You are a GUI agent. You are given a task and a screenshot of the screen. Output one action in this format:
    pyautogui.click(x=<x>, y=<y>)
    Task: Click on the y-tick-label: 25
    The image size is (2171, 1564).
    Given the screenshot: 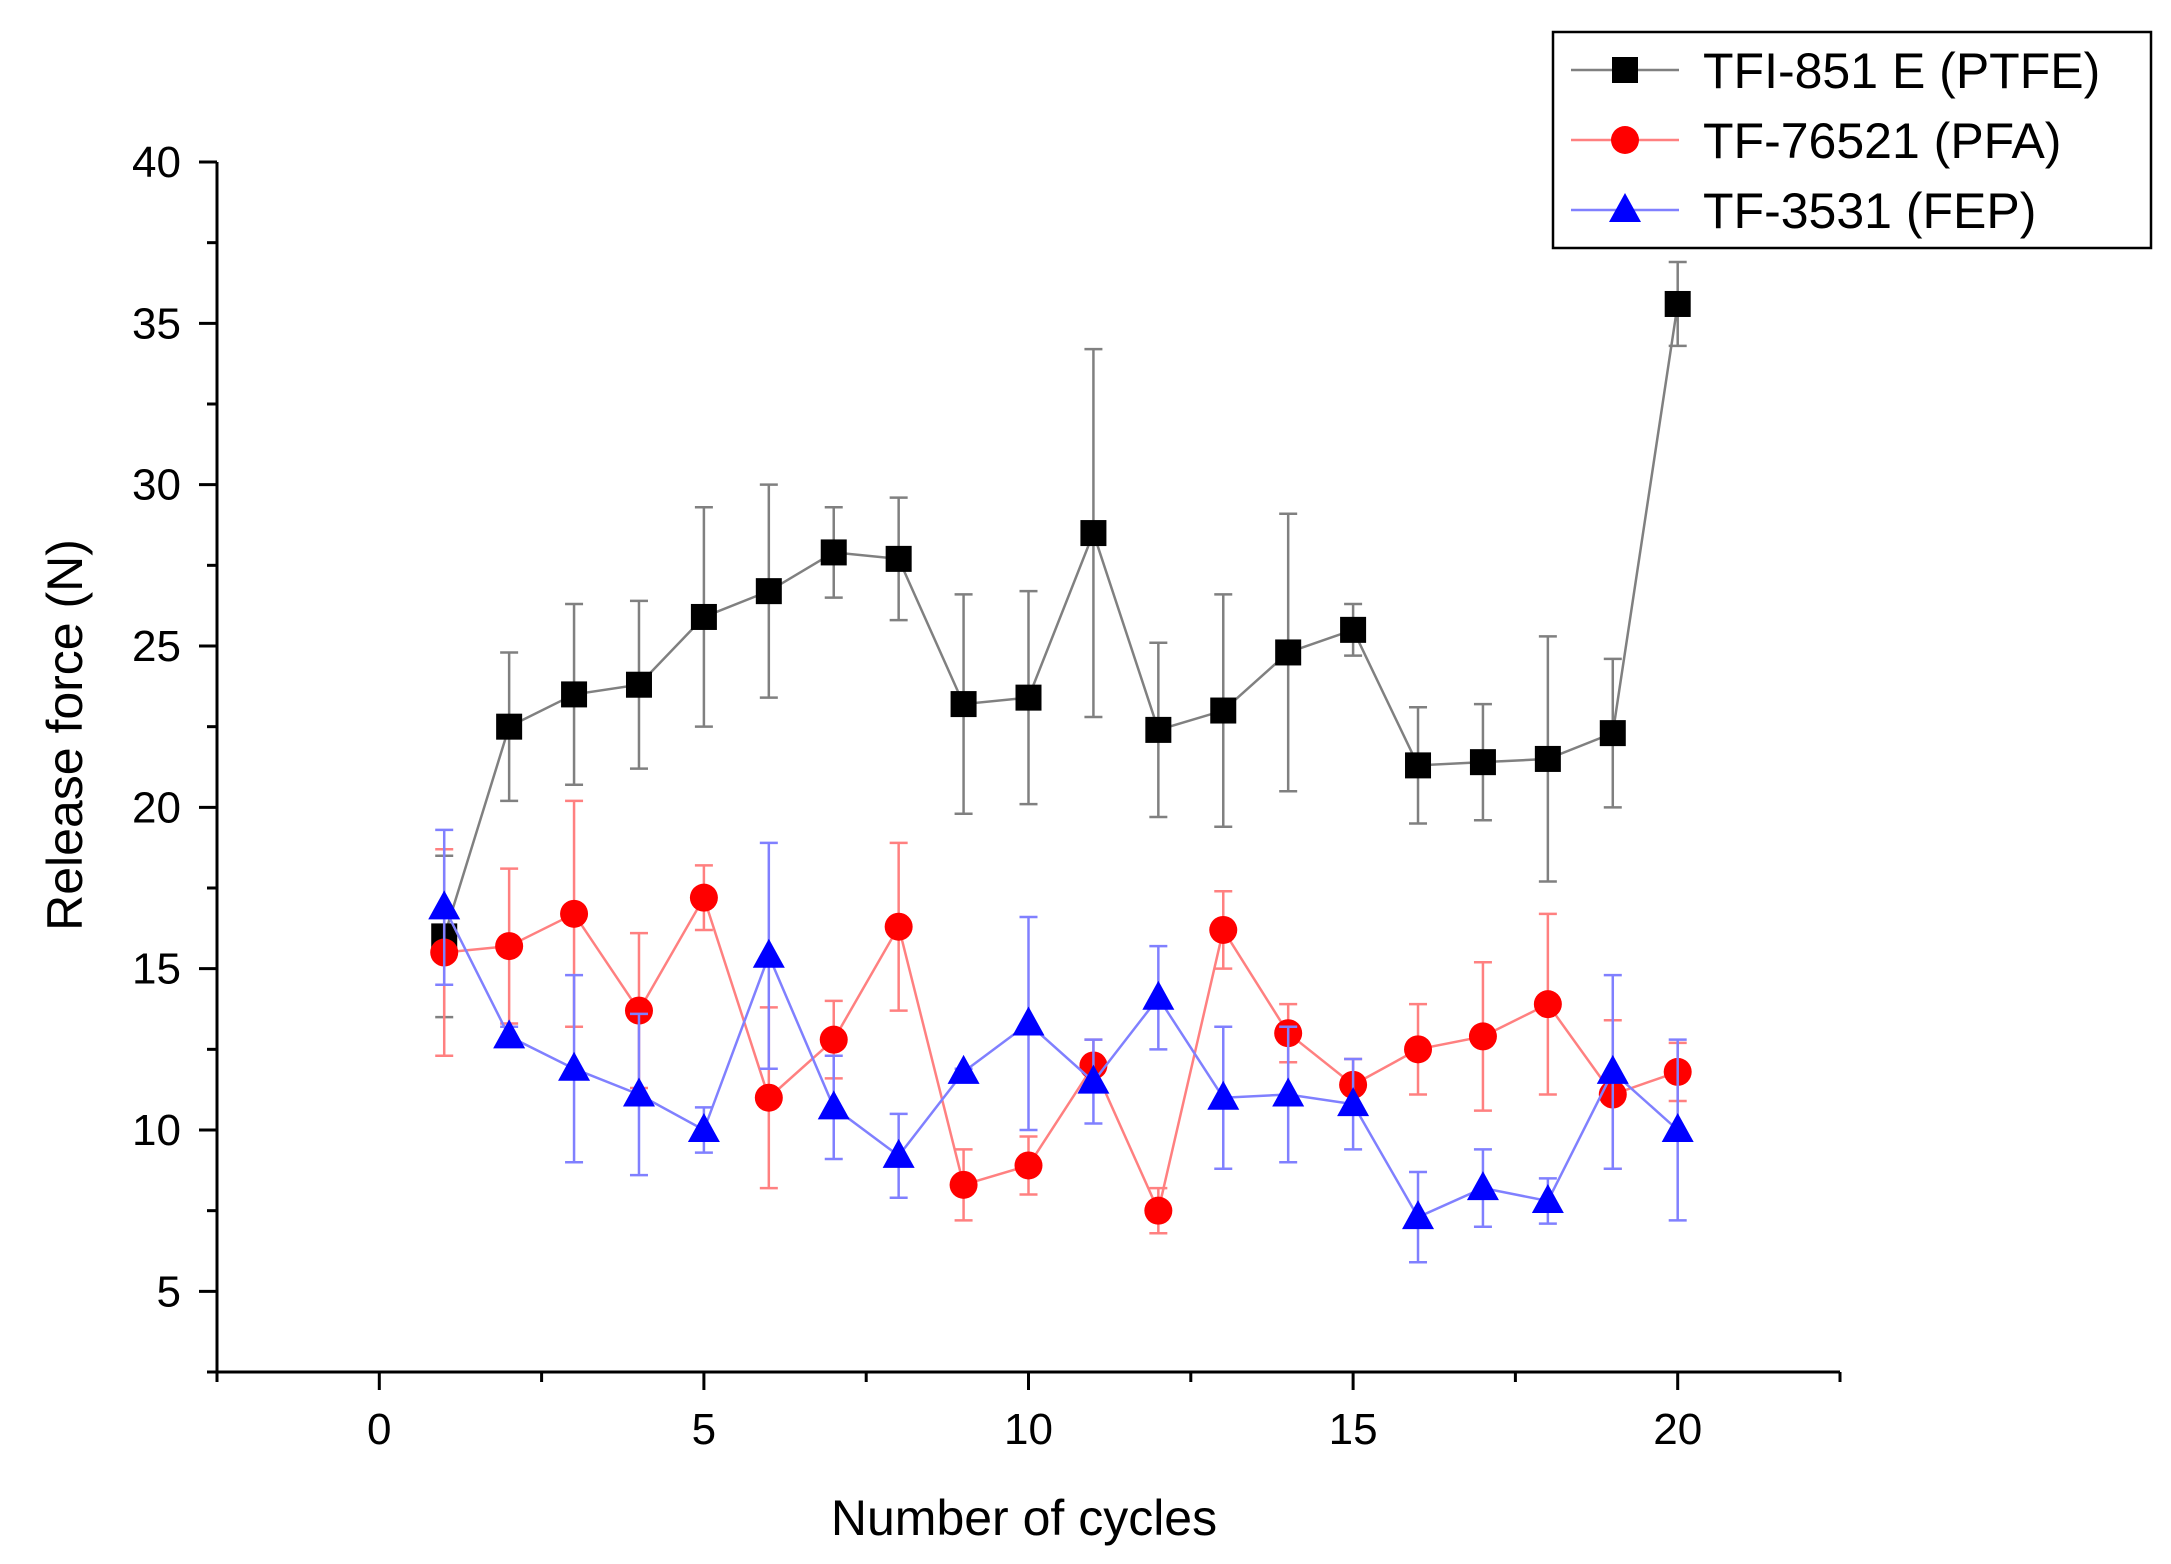 What is the action you would take?
    pyautogui.click(x=156, y=646)
    